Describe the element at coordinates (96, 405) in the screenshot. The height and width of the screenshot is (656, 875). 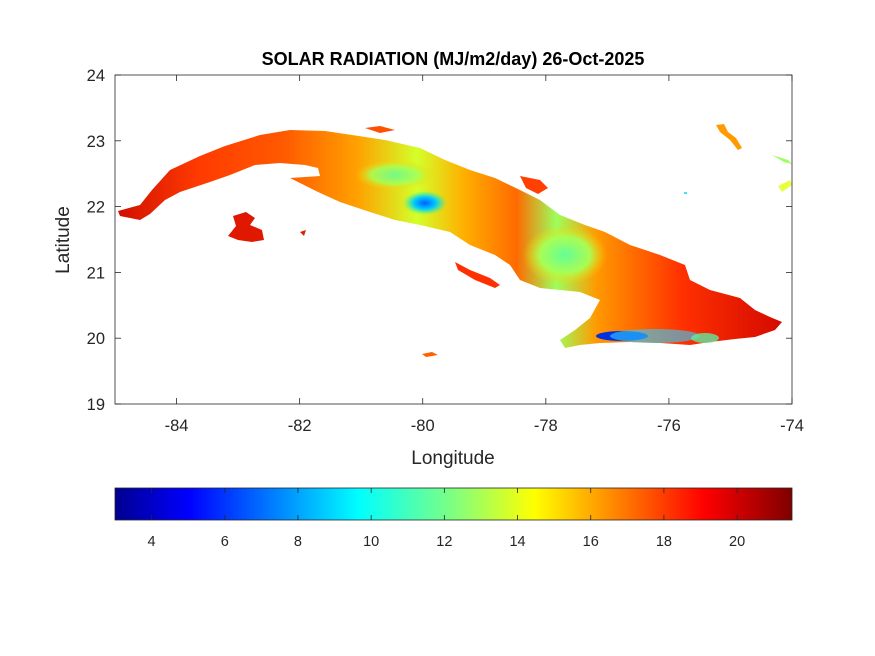
I see `y-tick-label: 19` at that location.